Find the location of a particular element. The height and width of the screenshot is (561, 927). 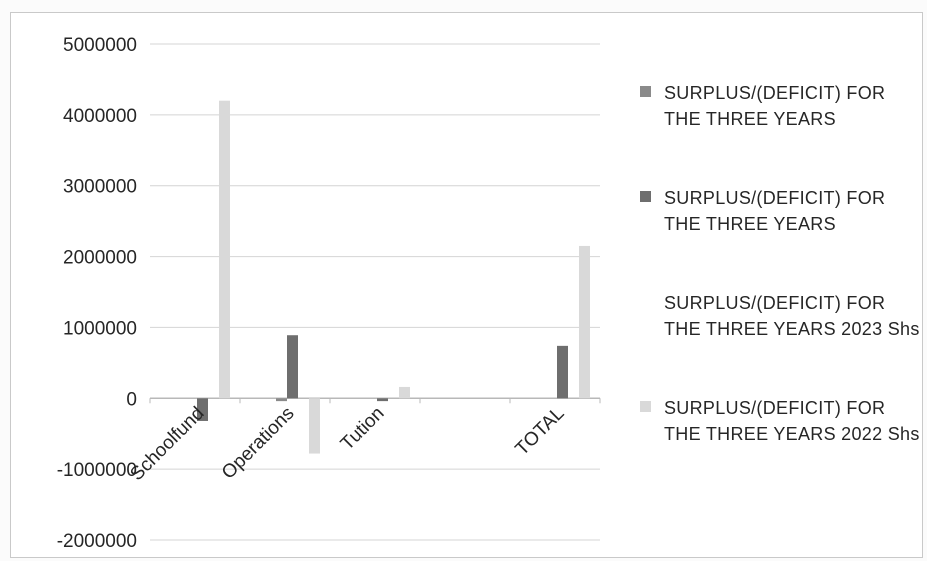

y-tick-label: 5000000 is located at coordinates (100, 45).